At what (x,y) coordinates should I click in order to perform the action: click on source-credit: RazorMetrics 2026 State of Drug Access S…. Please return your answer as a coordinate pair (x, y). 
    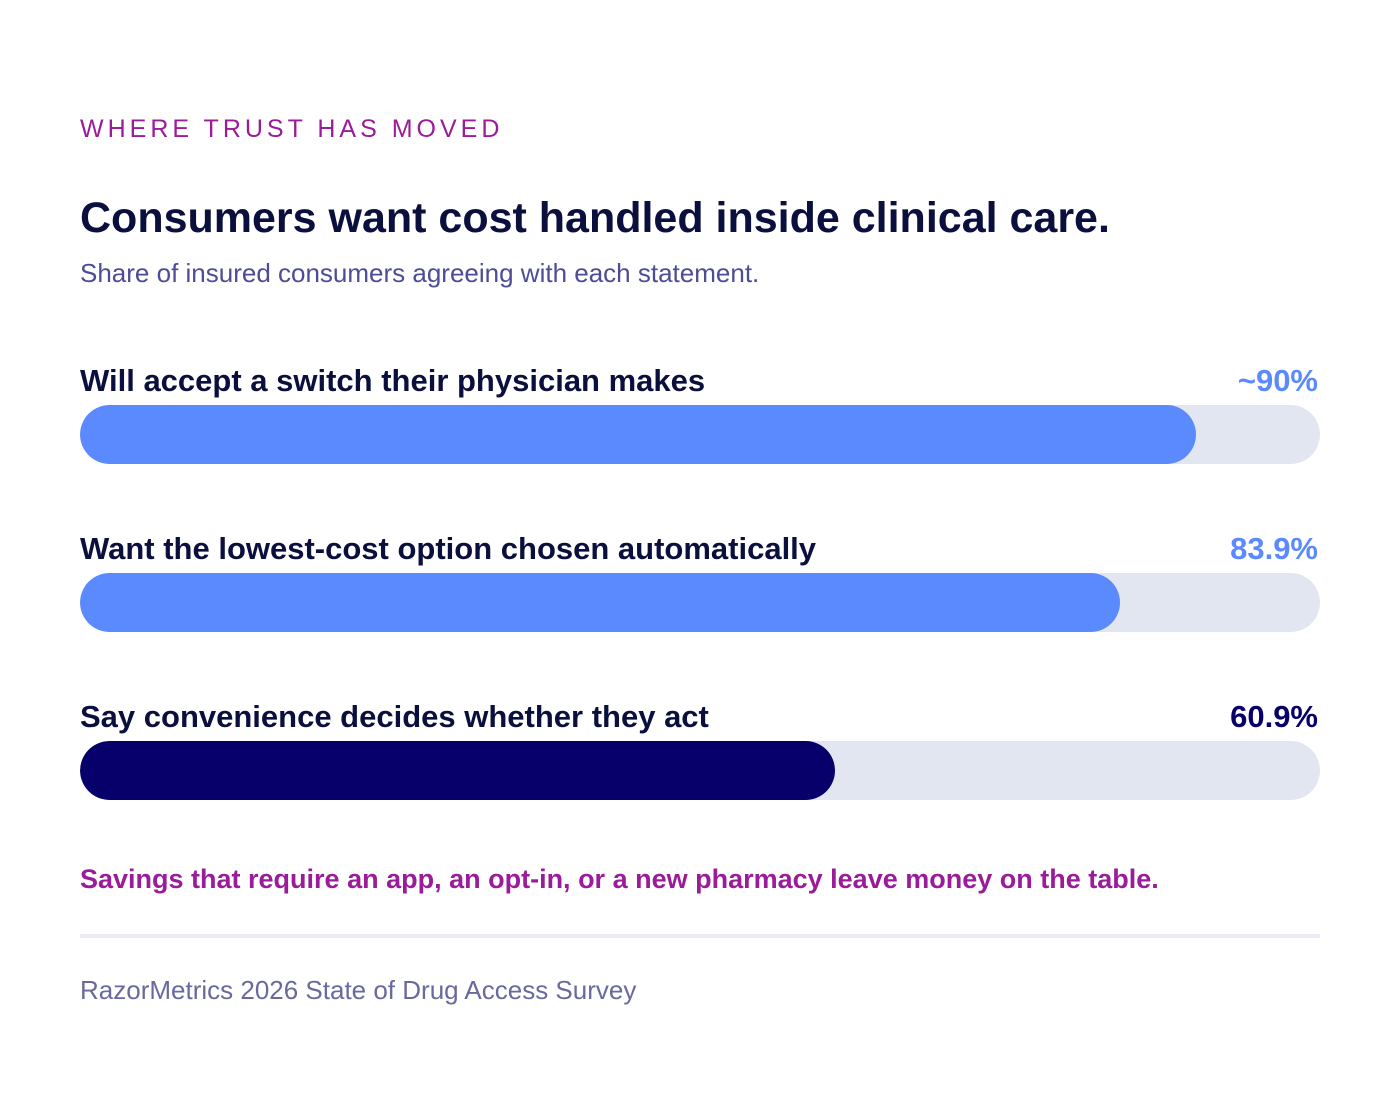
    Looking at the image, I should click on (358, 990).